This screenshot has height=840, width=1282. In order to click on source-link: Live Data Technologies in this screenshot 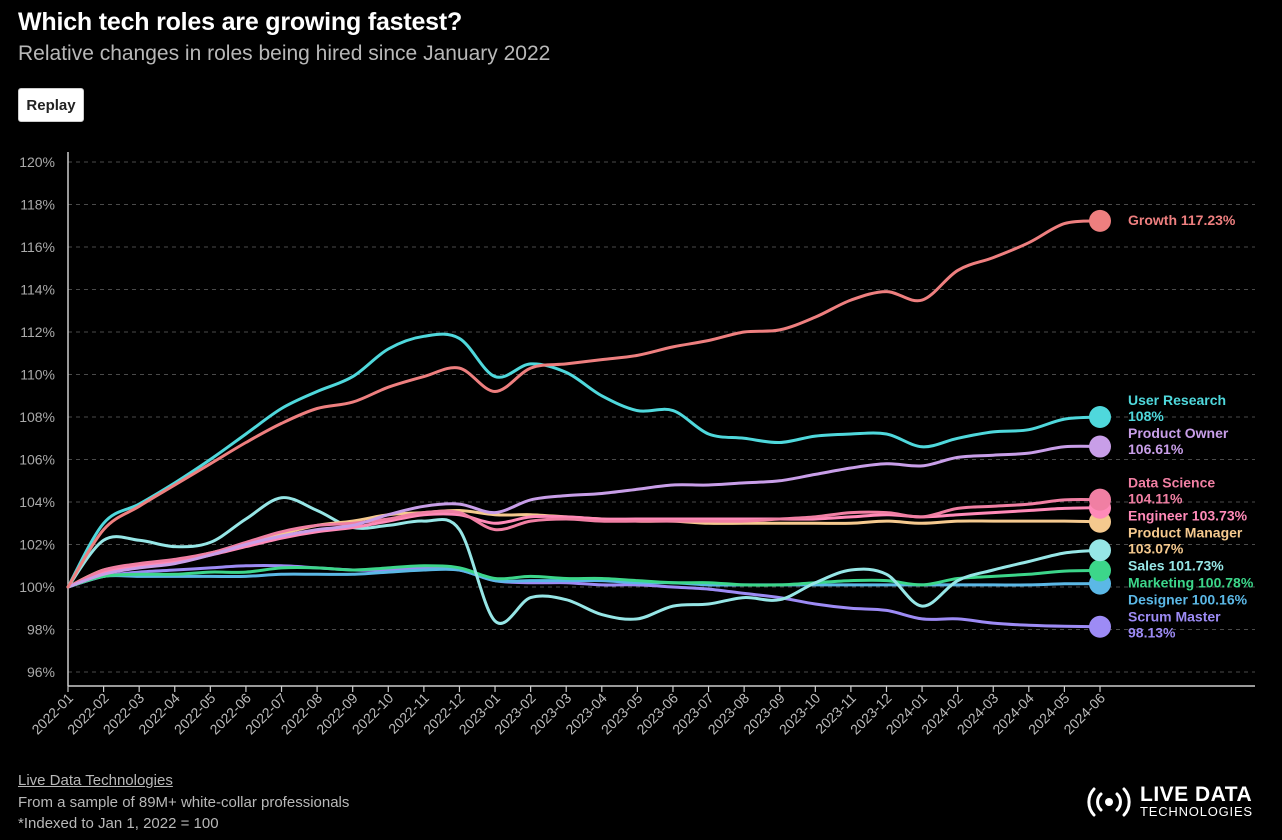, I will do `click(95, 780)`.